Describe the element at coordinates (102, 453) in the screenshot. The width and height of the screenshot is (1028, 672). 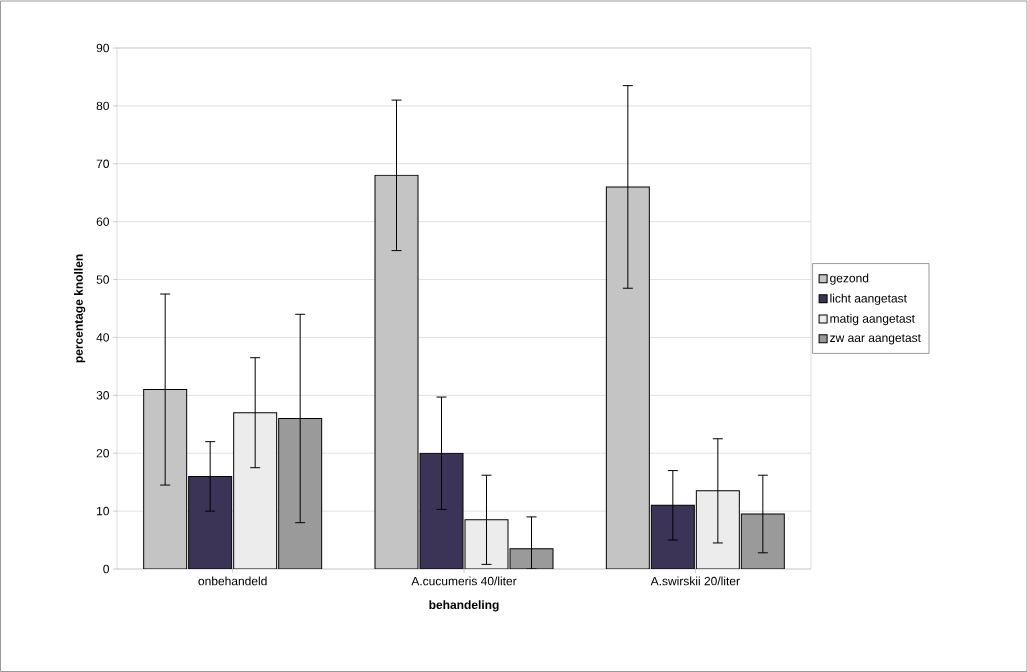
I see `y-tick-label: 20` at that location.